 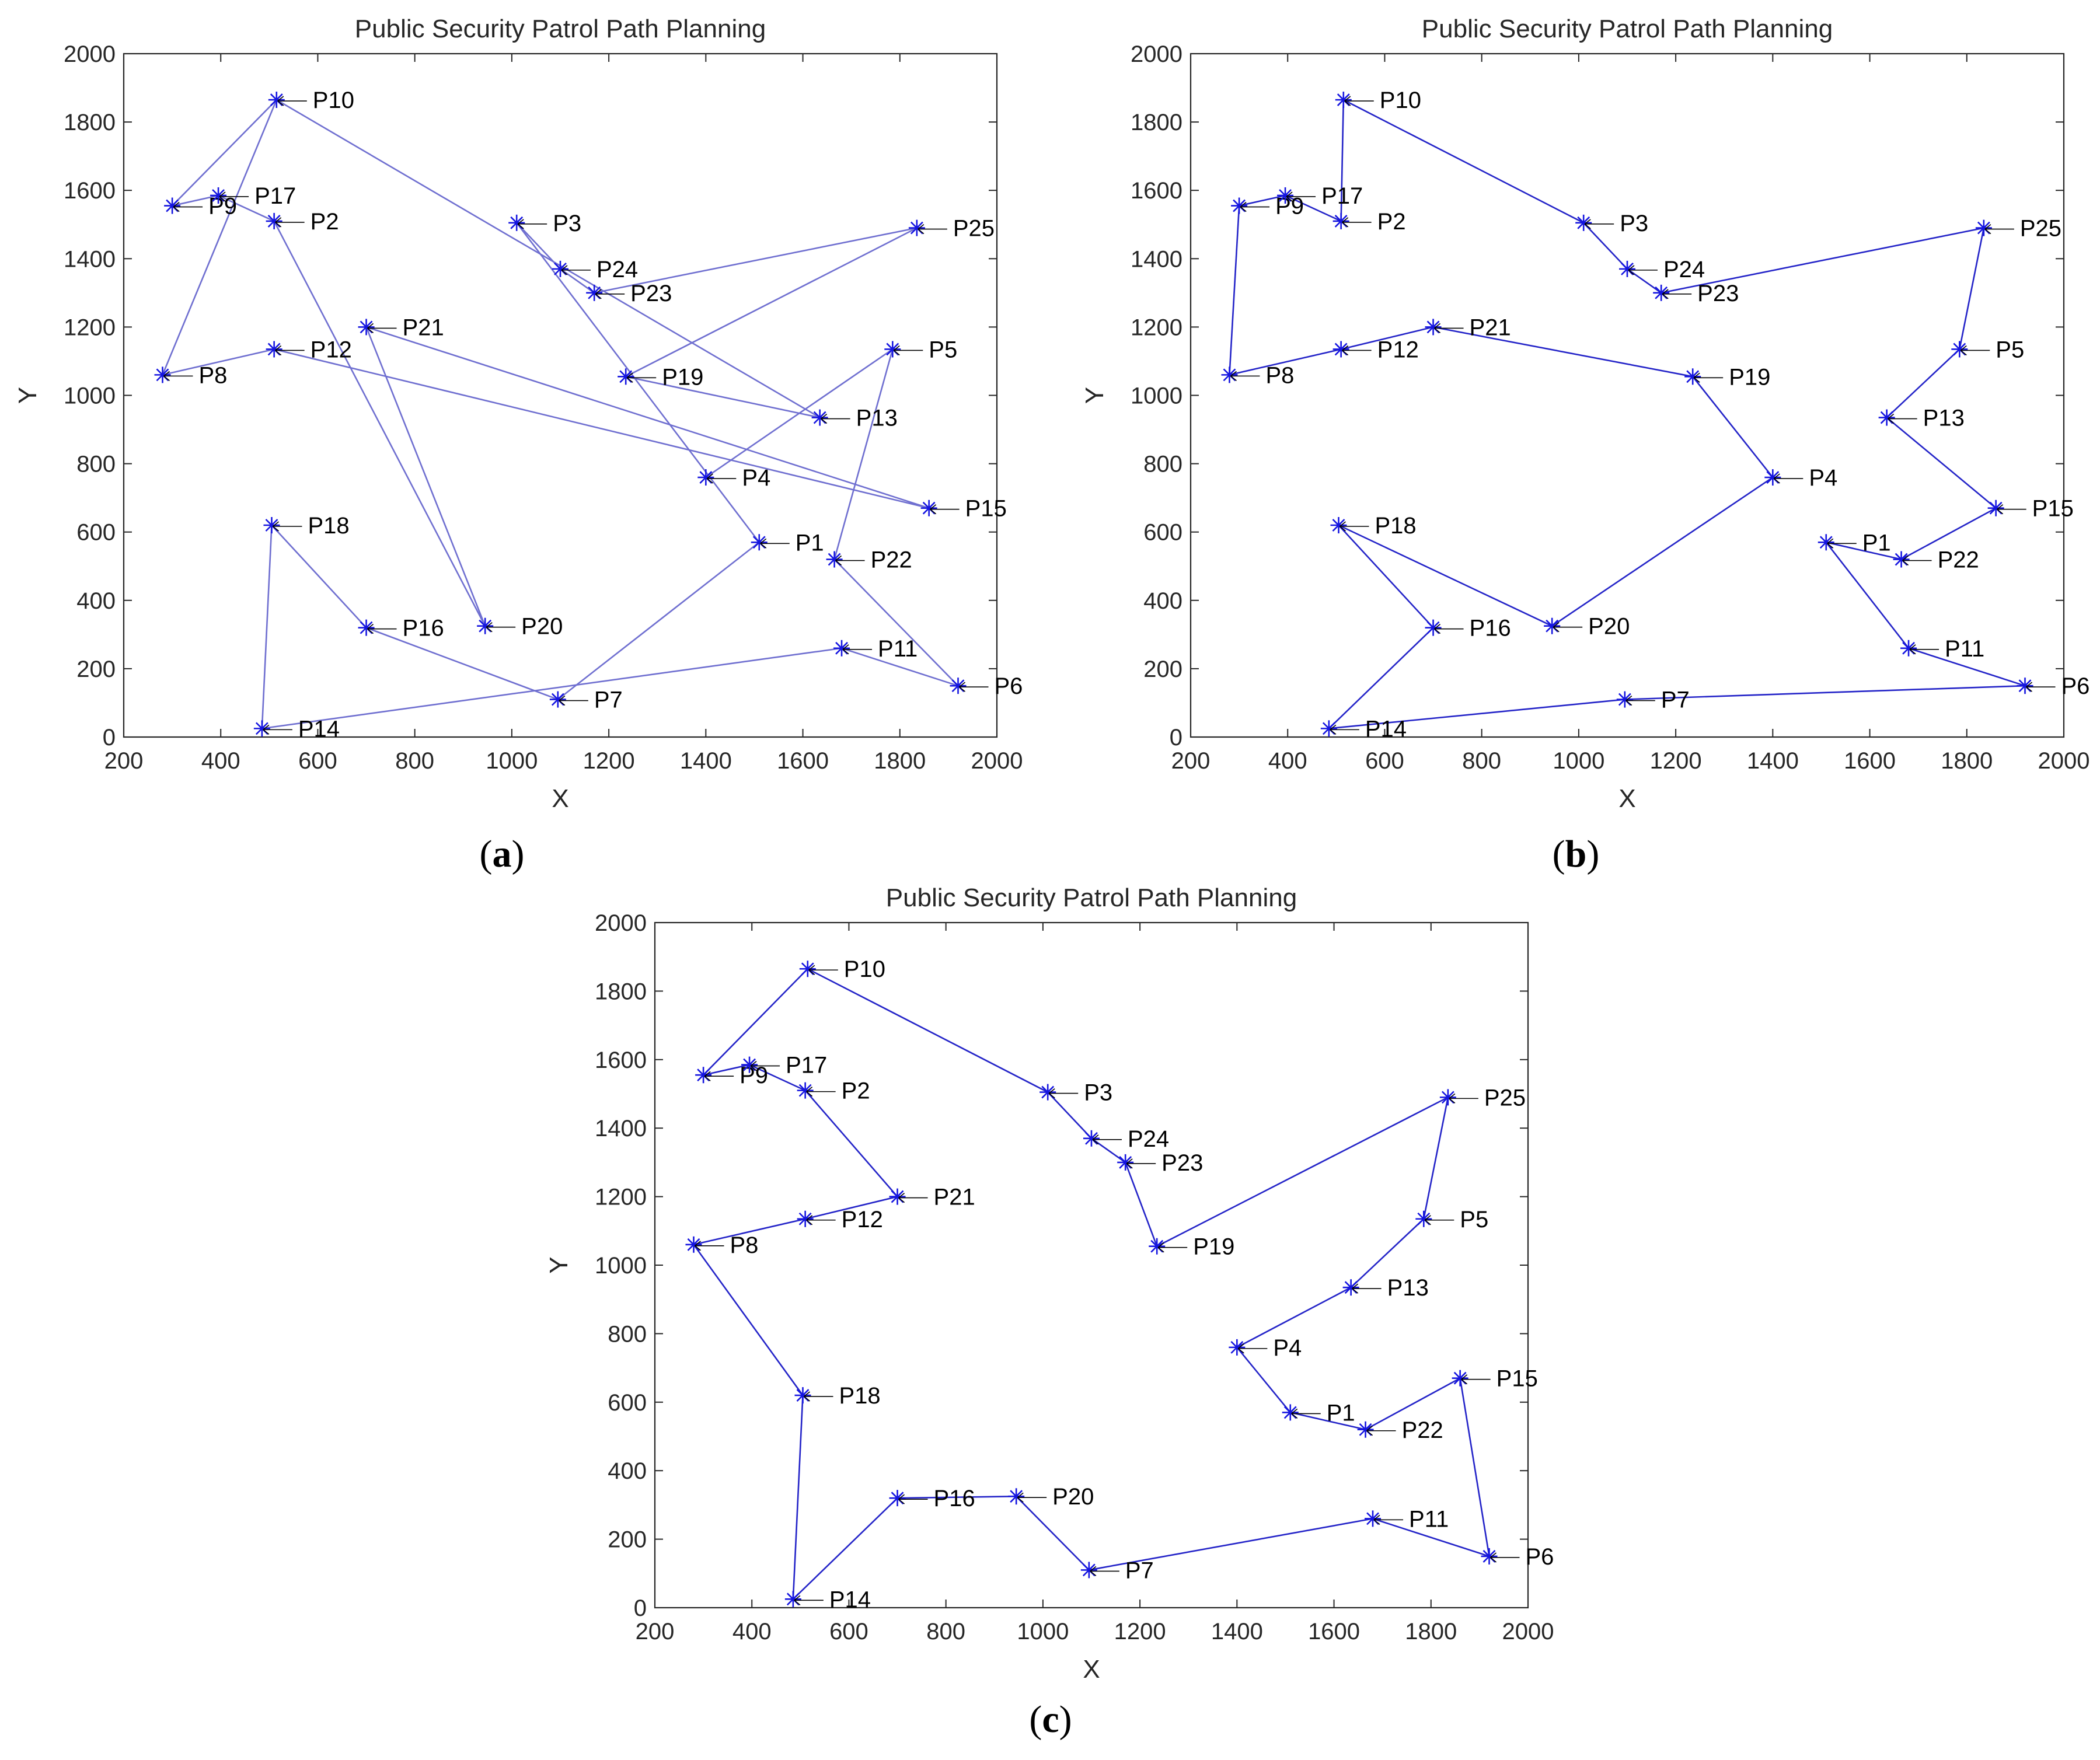 I want to click on y-tick-label: 1400, so click(x=90, y=259).